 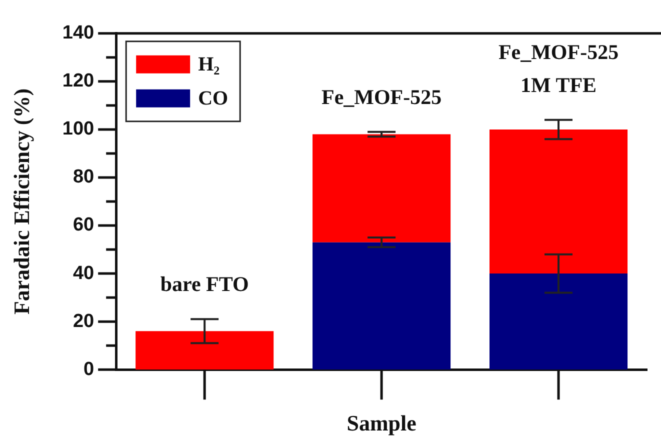 I want to click on x-tick-label: bare FTO, so click(x=204, y=284).